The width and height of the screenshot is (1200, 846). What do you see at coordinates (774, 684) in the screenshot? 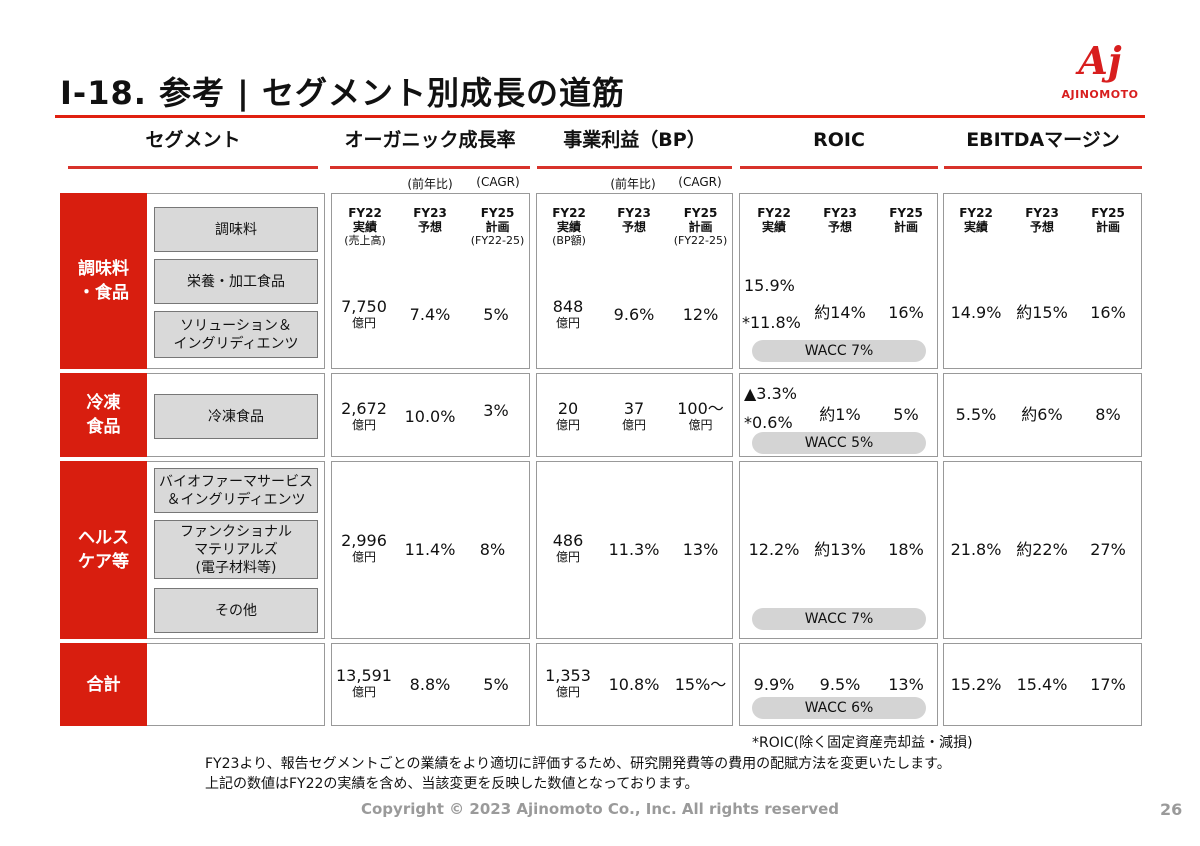
I see `roic-fy22: 9.9%` at bounding box center [774, 684].